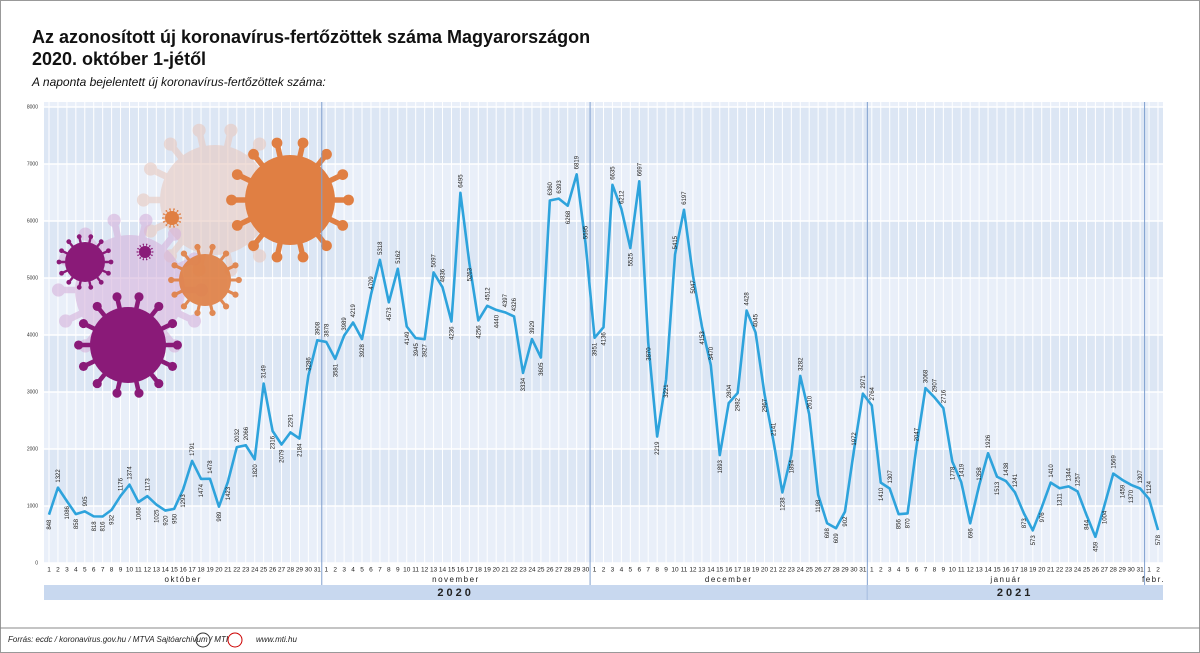 This screenshot has height=653, width=1200. Describe the element at coordinates (891, 476) in the screenshot. I see `value-label: 1307` at that location.